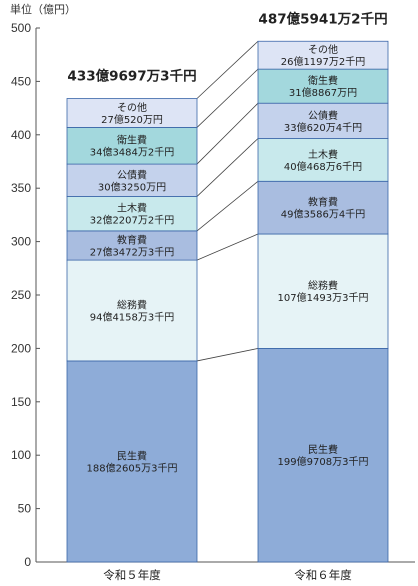 This screenshot has height=586, width=418. I want to click on segment-value-label: 188億2605万3千円, so click(132, 467).